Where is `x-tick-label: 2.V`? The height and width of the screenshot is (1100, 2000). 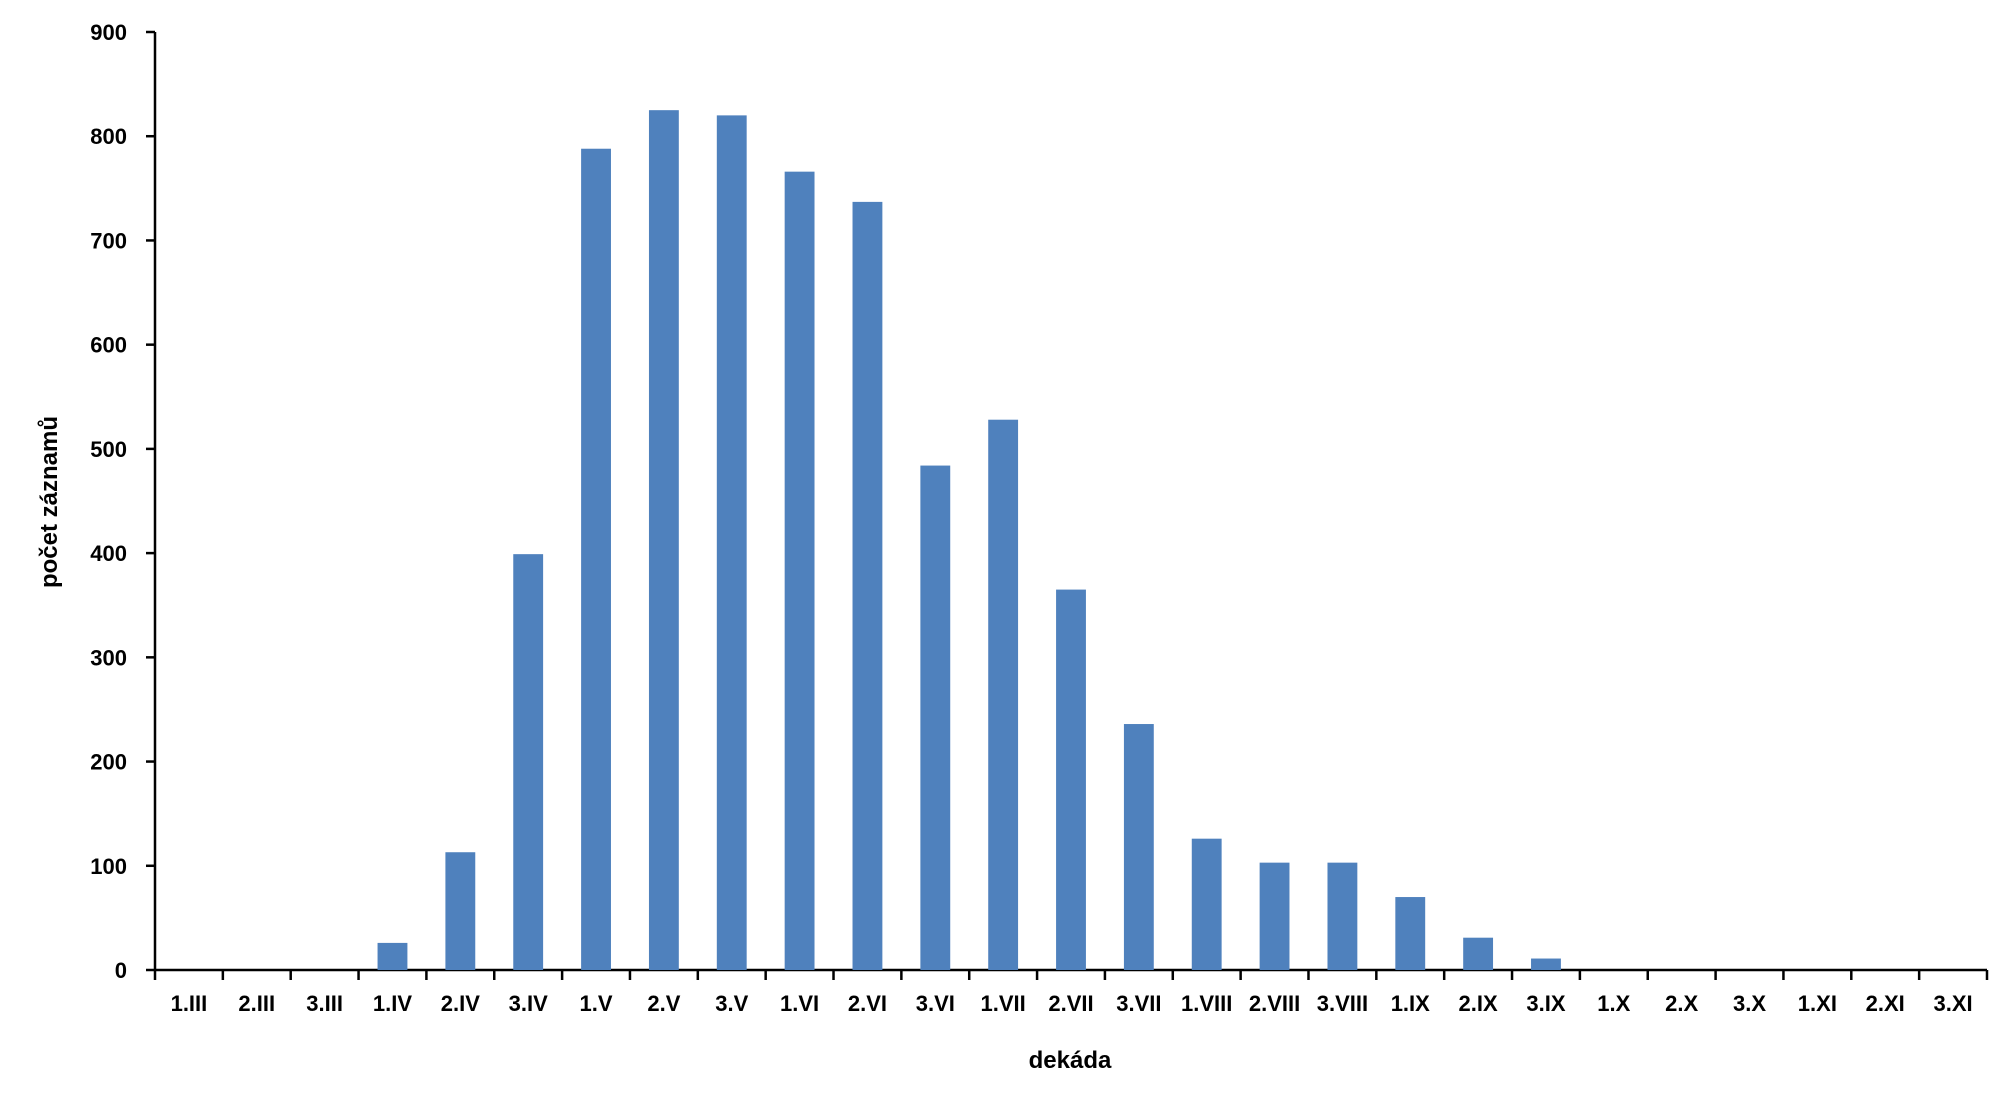
x-tick-label: 2.V is located at coordinates (663, 1003).